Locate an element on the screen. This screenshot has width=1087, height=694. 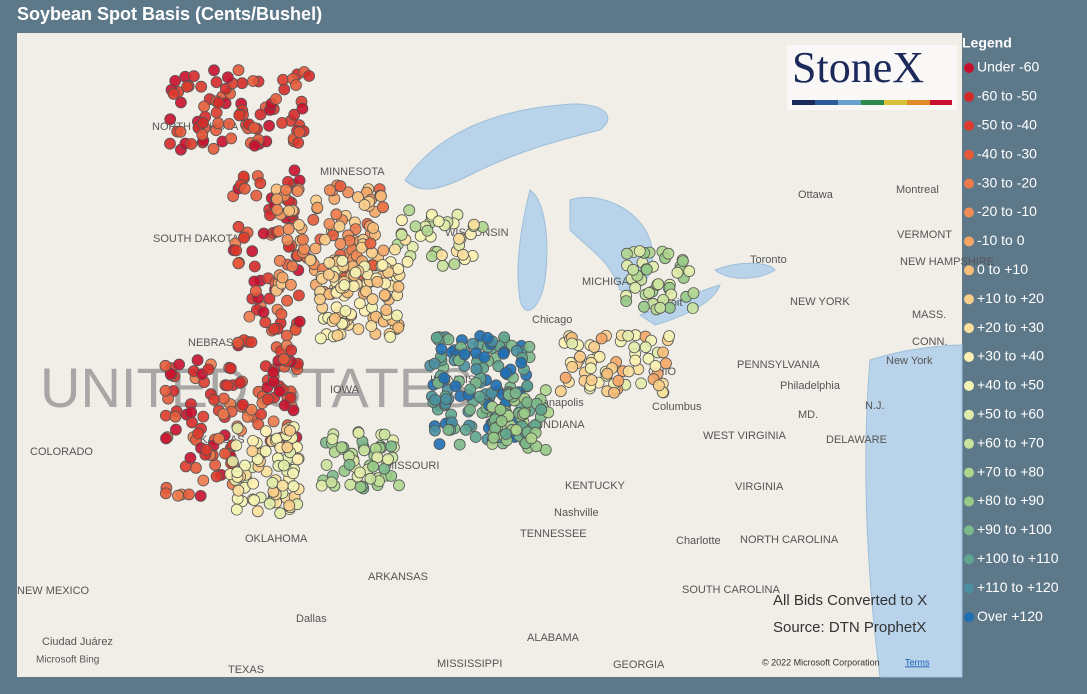
place-label: N.J. is located at coordinates (875, 406).